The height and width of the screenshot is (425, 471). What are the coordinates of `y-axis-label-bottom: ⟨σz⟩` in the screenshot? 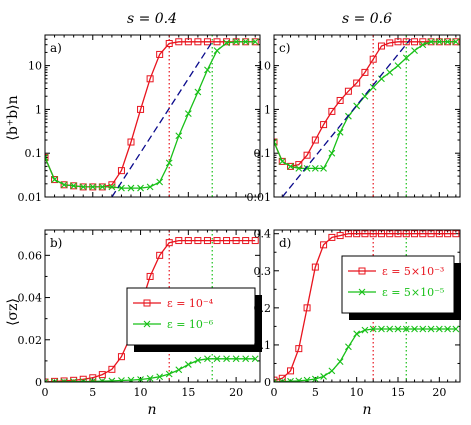 It's located at (13, 312).